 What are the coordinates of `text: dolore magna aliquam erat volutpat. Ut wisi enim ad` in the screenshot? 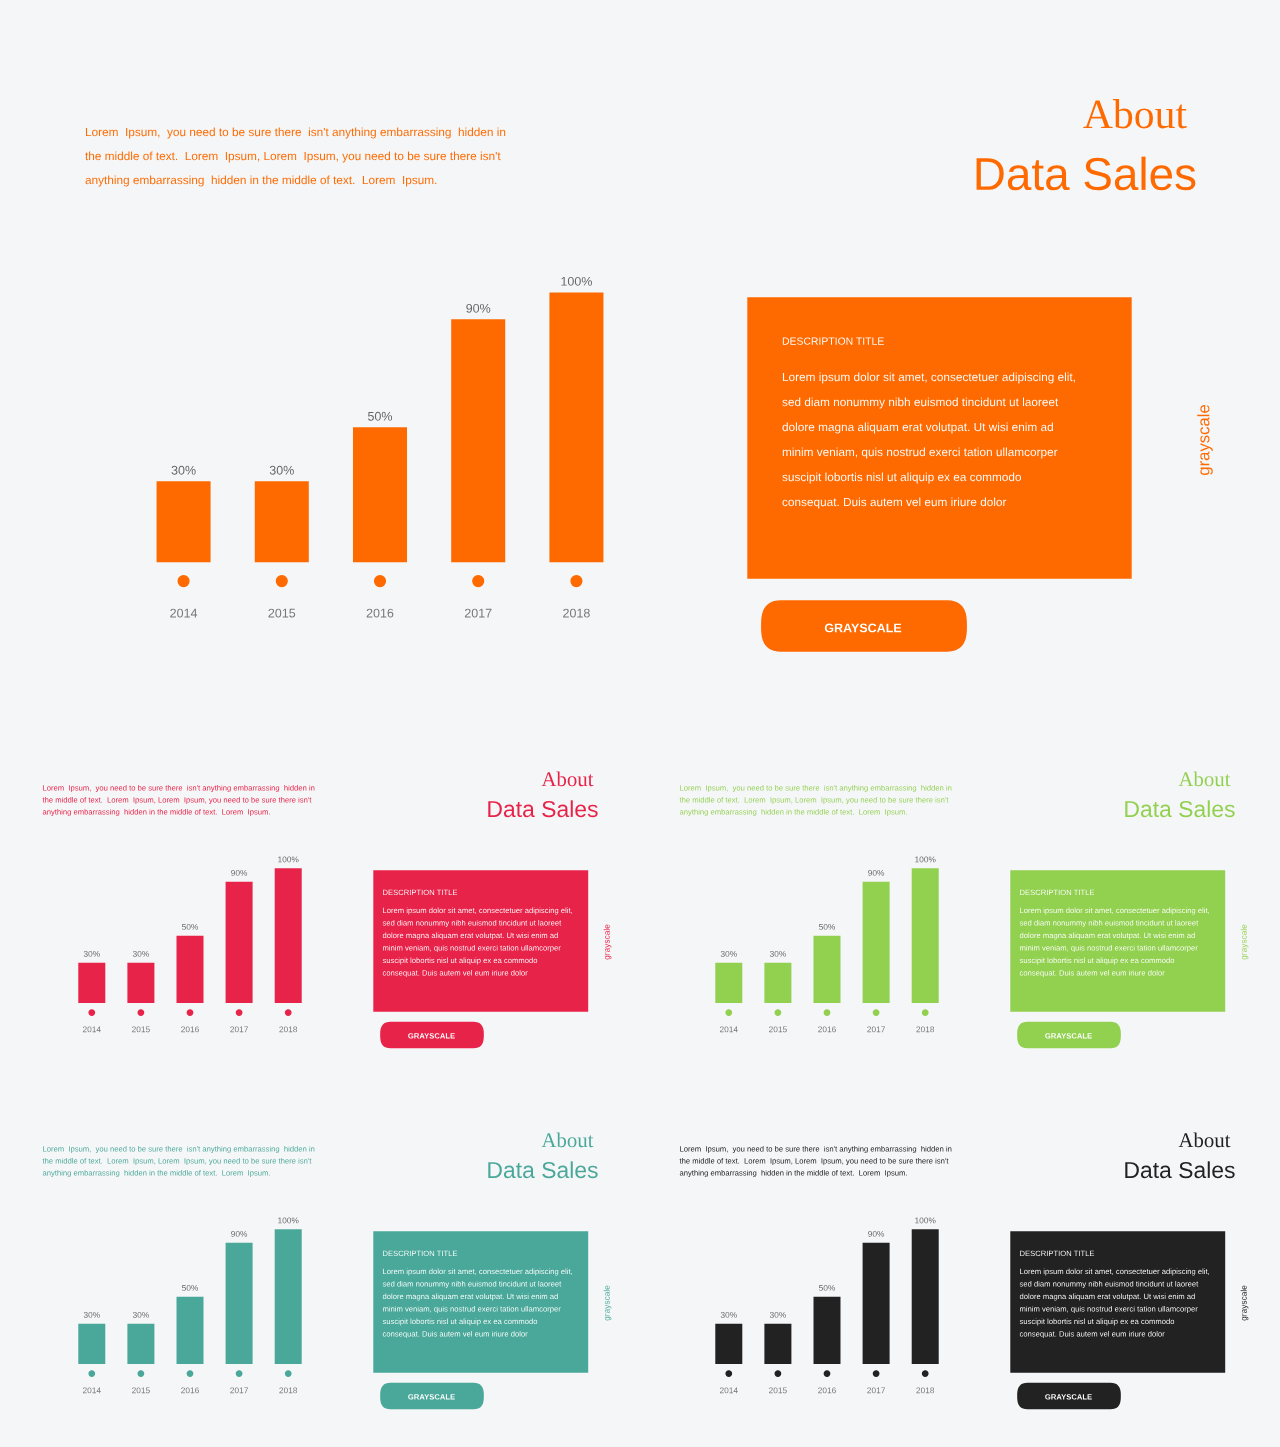 It's located at (917, 428).